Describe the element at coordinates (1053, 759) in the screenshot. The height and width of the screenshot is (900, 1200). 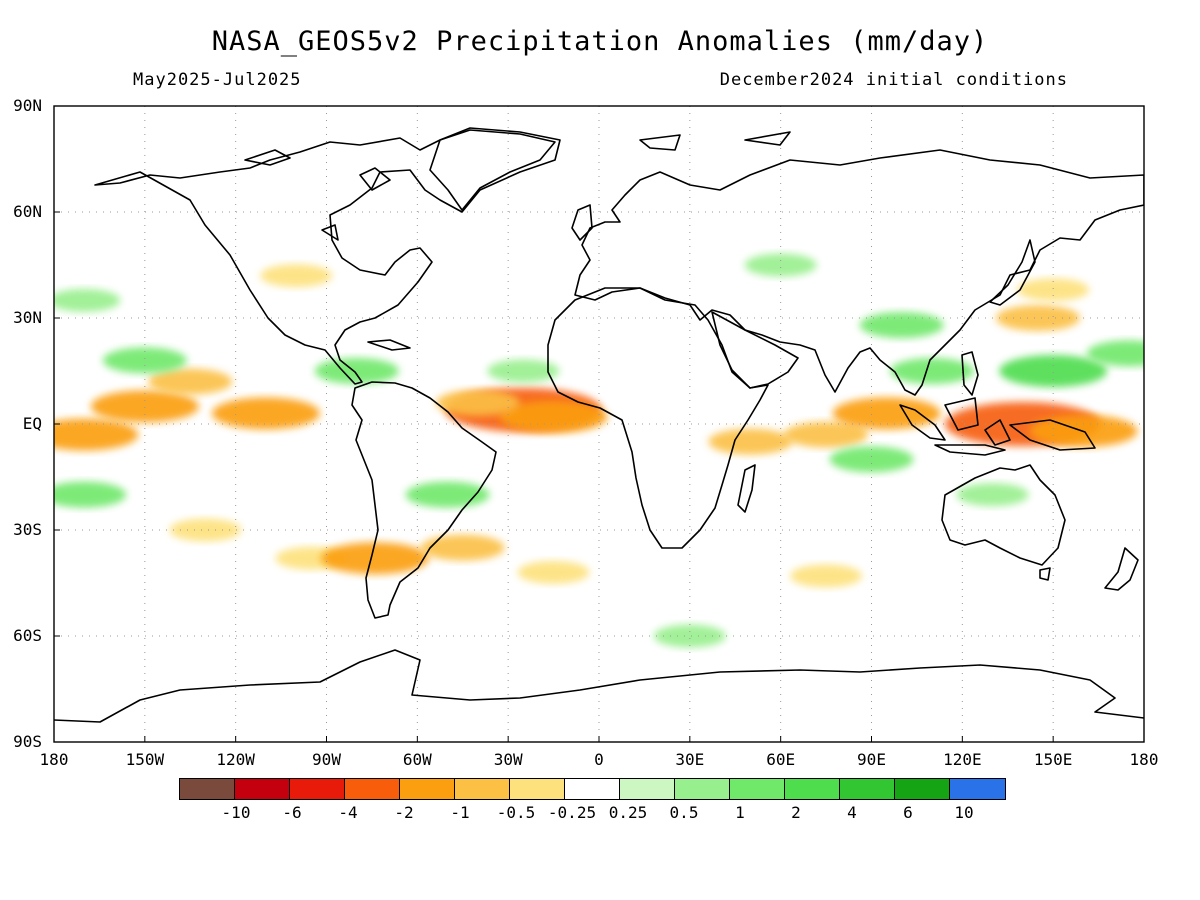
I see `lon-label: 150E` at that location.